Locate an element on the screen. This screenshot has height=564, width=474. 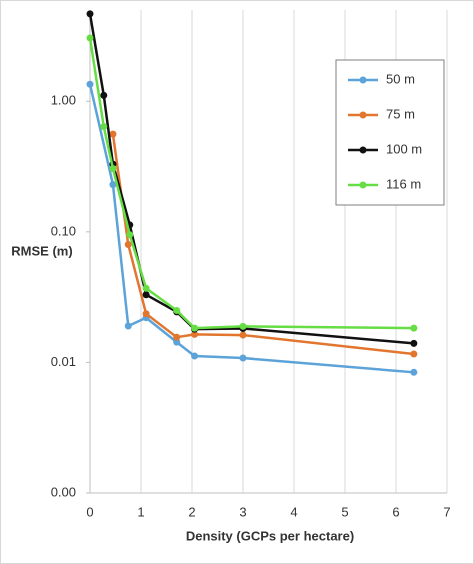
x-tick-label: 5 is located at coordinates (344, 511).